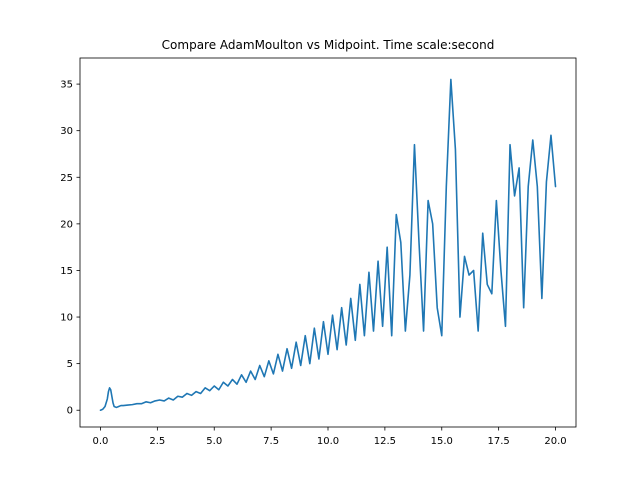 Image resolution: width=640 pixels, height=480 pixels. What do you see at coordinates (555, 441) in the screenshot?
I see `x-tick-label: 20.0` at bounding box center [555, 441].